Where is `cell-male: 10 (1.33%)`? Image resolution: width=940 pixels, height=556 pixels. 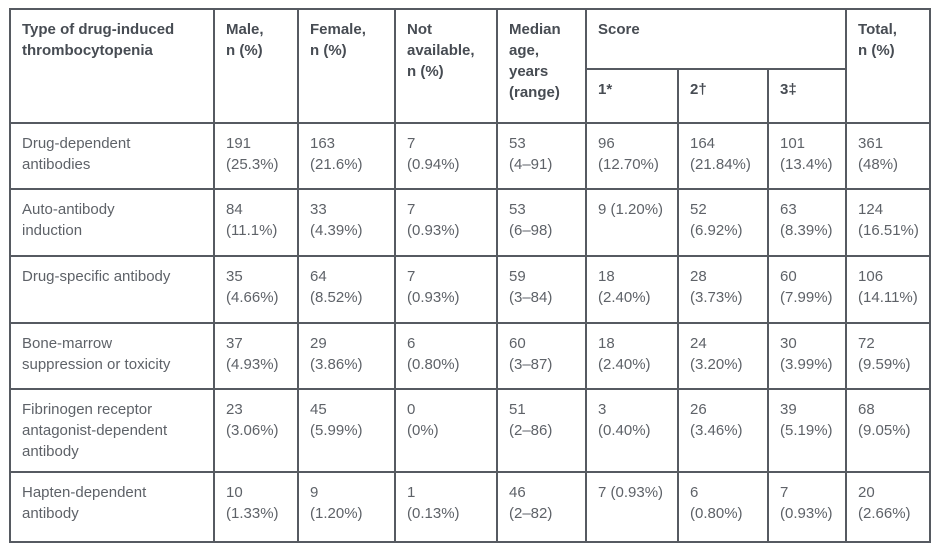 cell-male: 10 (1.33%) is located at coordinates (256, 507).